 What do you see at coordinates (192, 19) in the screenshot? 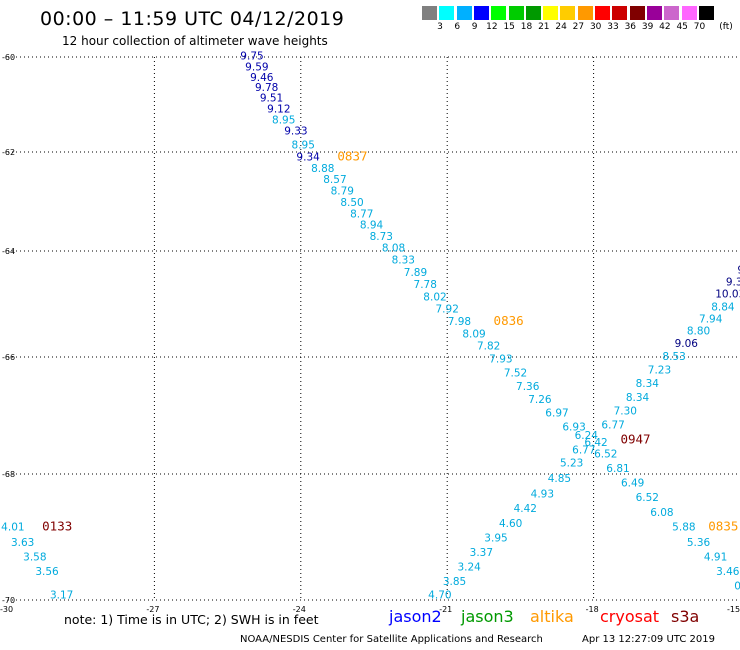
I see `map-title: 00:00 – 11:59 UTC 04/12/2019` at bounding box center [192, 19].